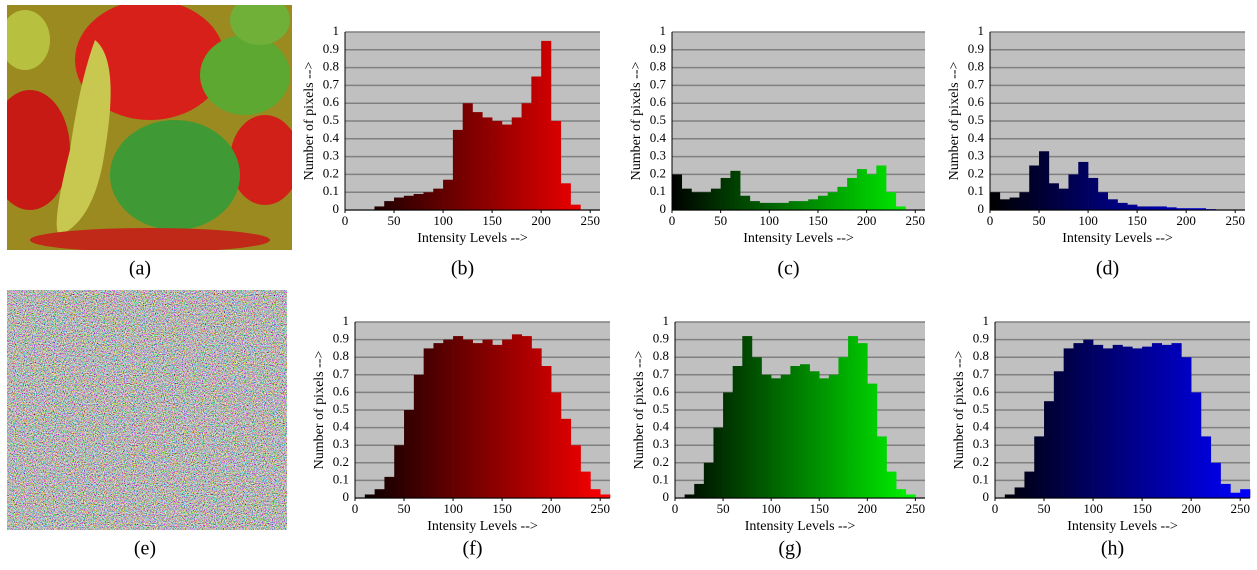  I want to click on y-tick-label: 0.8, so click(661, 355).